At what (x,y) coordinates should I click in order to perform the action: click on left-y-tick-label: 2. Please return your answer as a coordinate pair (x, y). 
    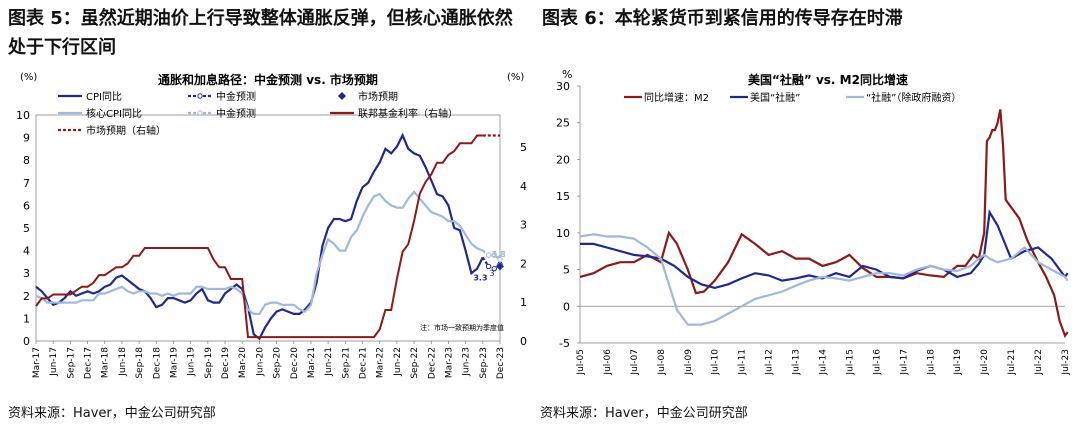
    Looking at the image, I should click on (26, 296).